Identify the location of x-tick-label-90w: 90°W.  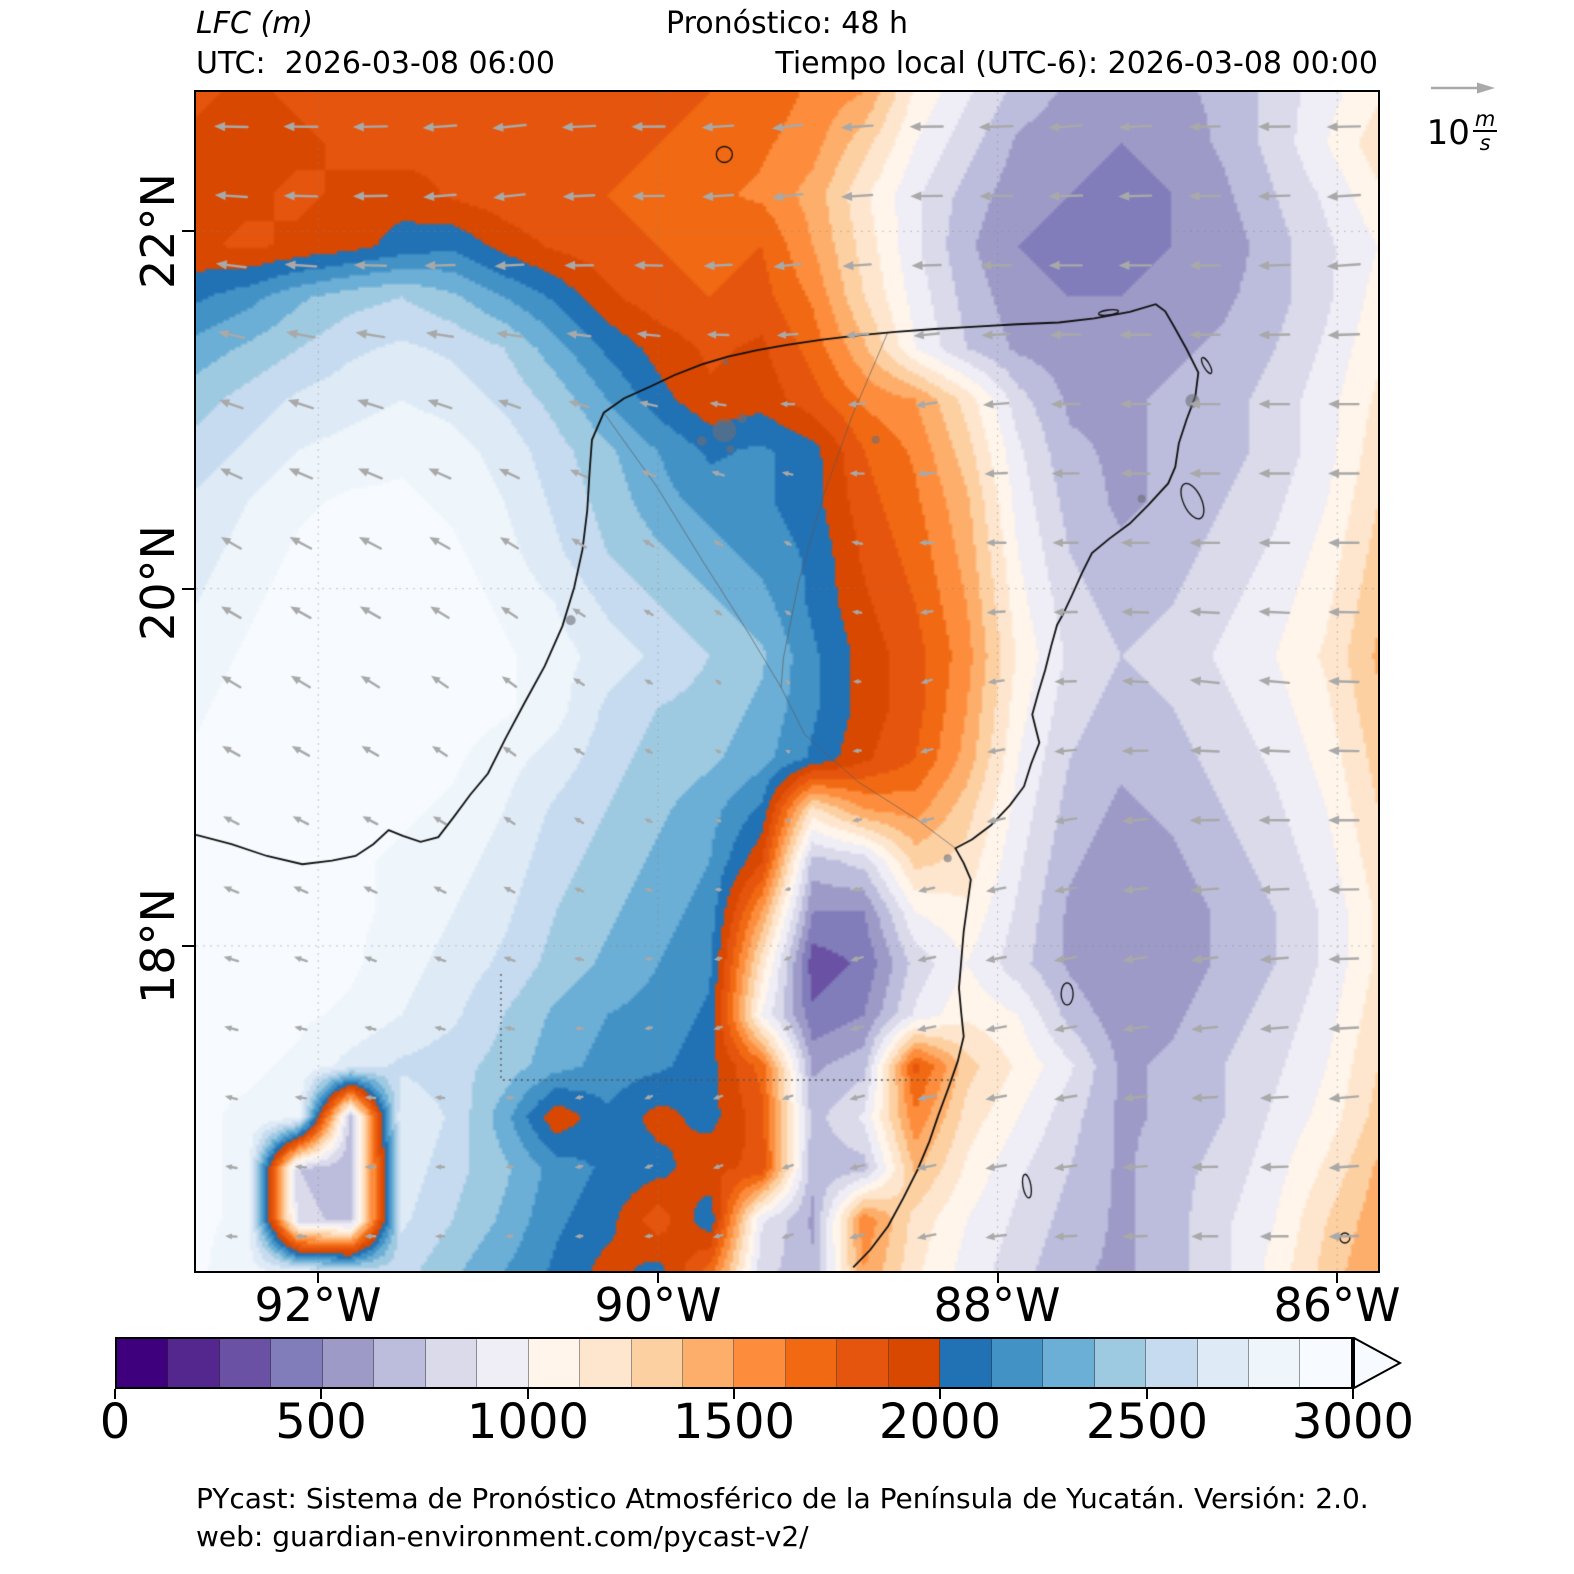
(658, 1305).